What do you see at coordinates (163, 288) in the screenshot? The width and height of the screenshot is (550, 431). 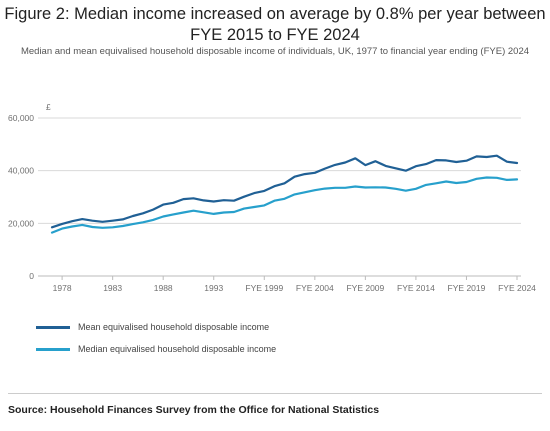 I see `x-tick-label: 1988` at bounding box center [163, 288].